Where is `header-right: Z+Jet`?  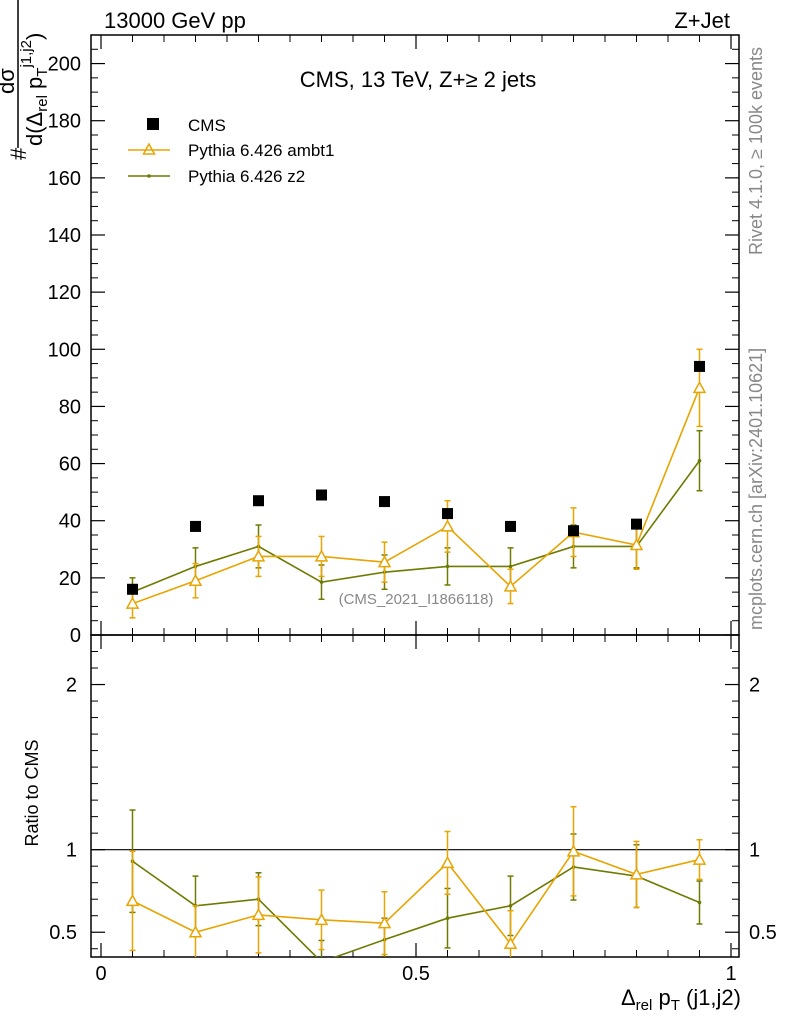
header-right: Z+Jet is located at coordinates (702, 20).